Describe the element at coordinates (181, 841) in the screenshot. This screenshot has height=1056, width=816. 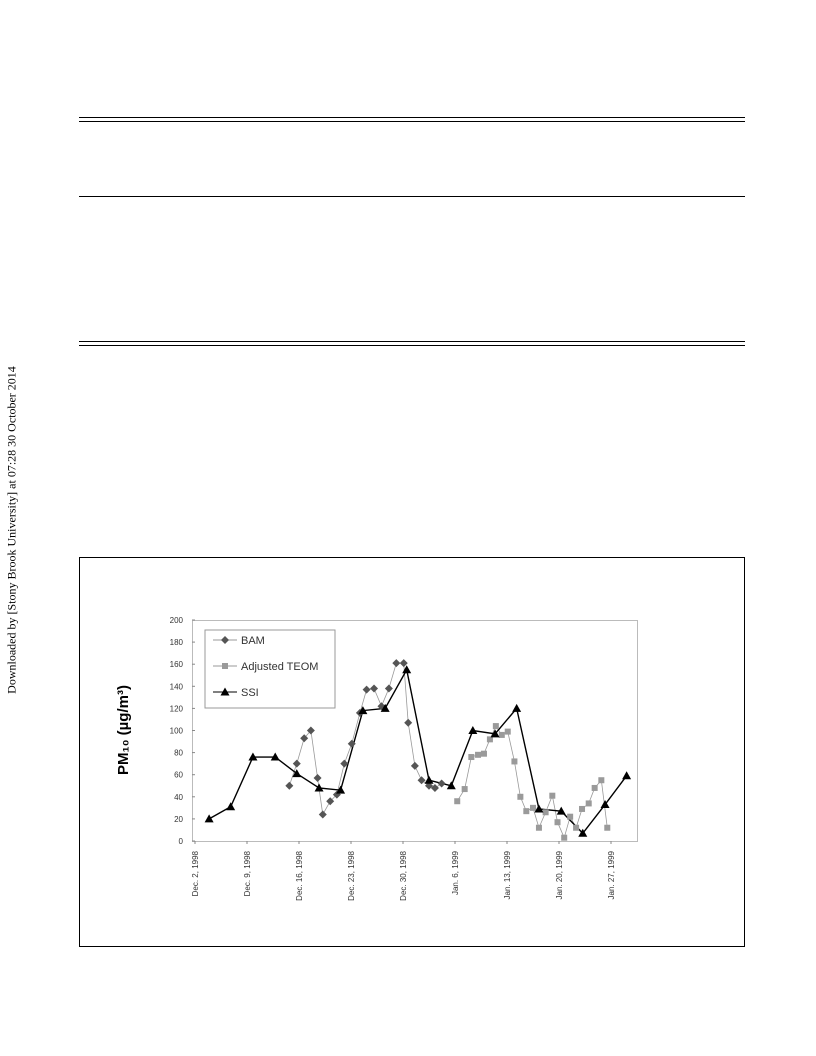
I see `y-tick-label: 0` at that location.